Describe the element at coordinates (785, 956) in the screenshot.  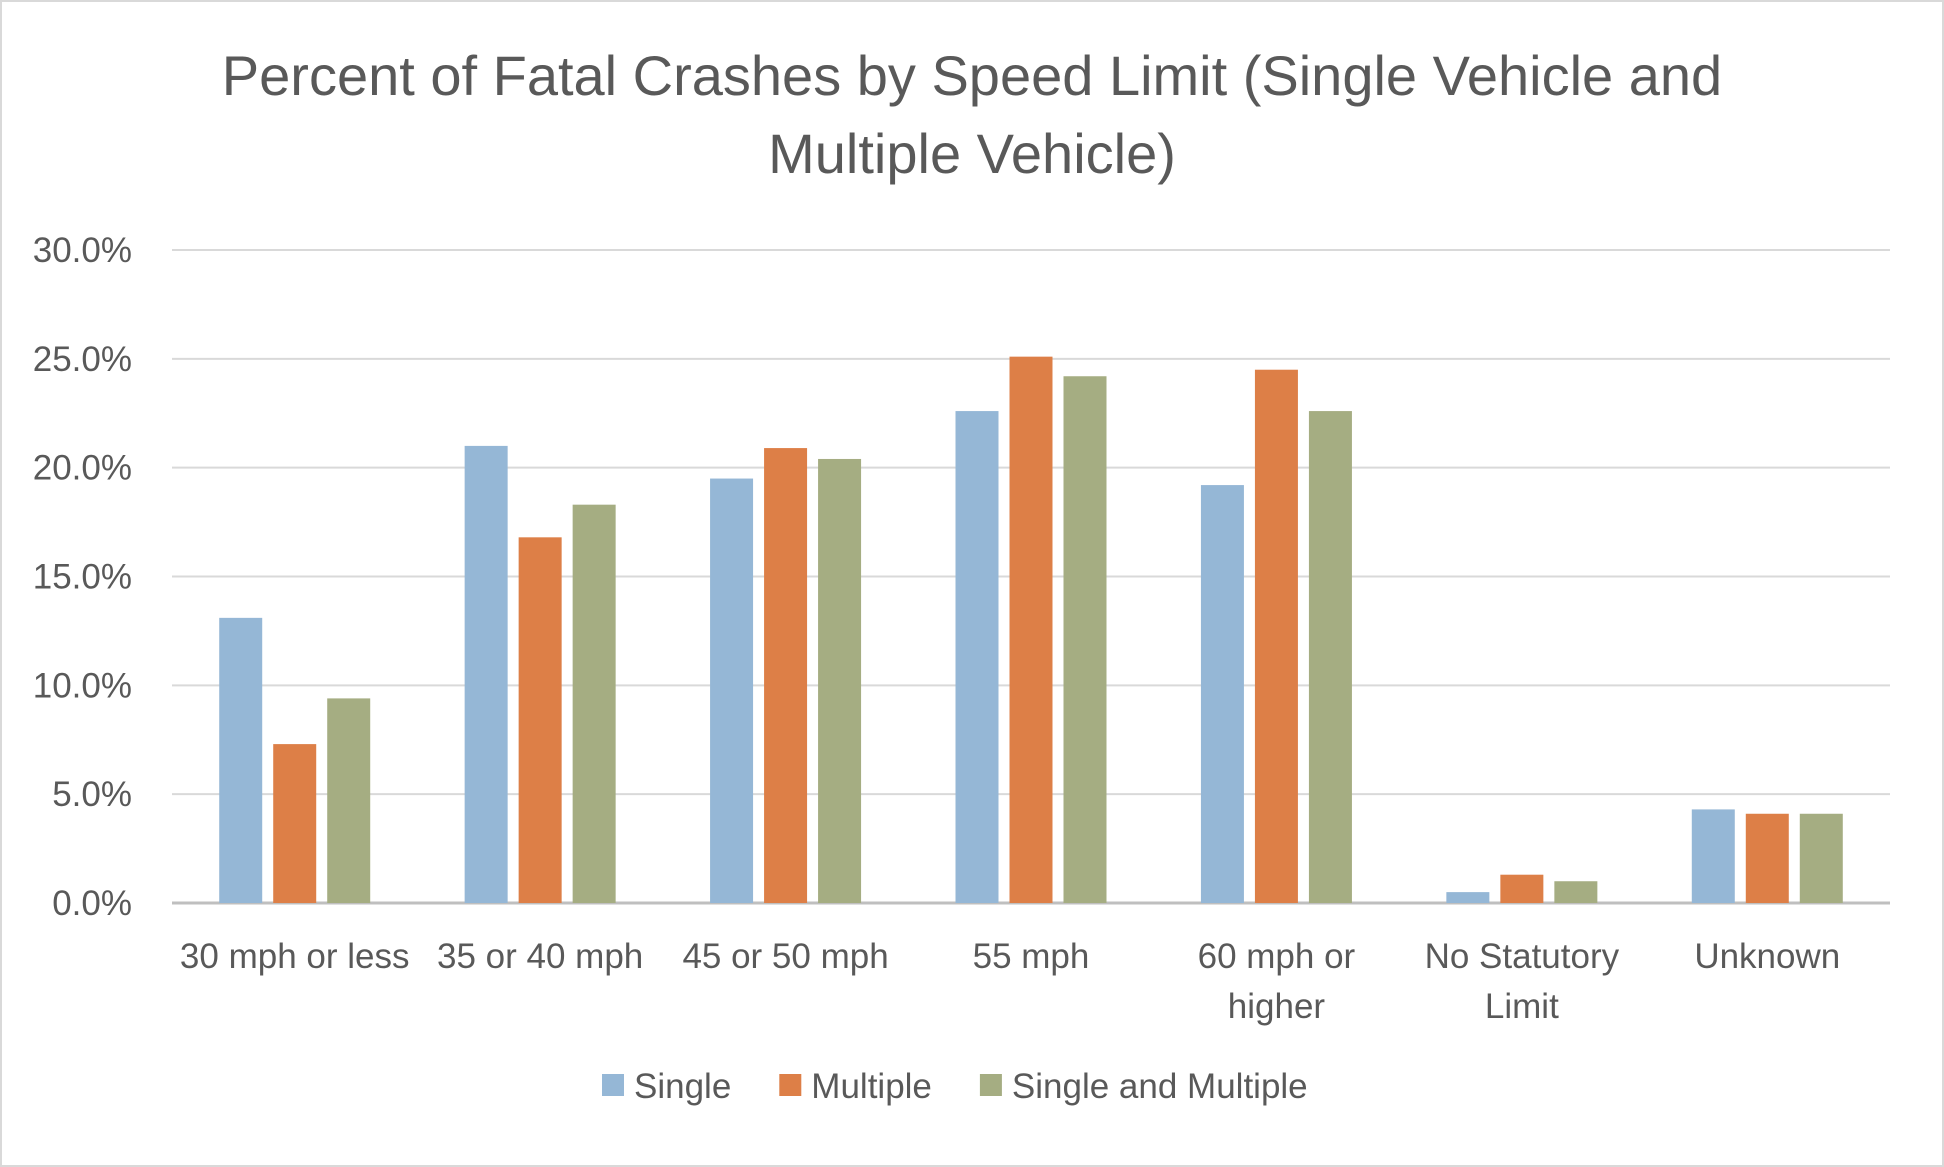
I see `x-tick-label: 45 or 50 mph` at that location.